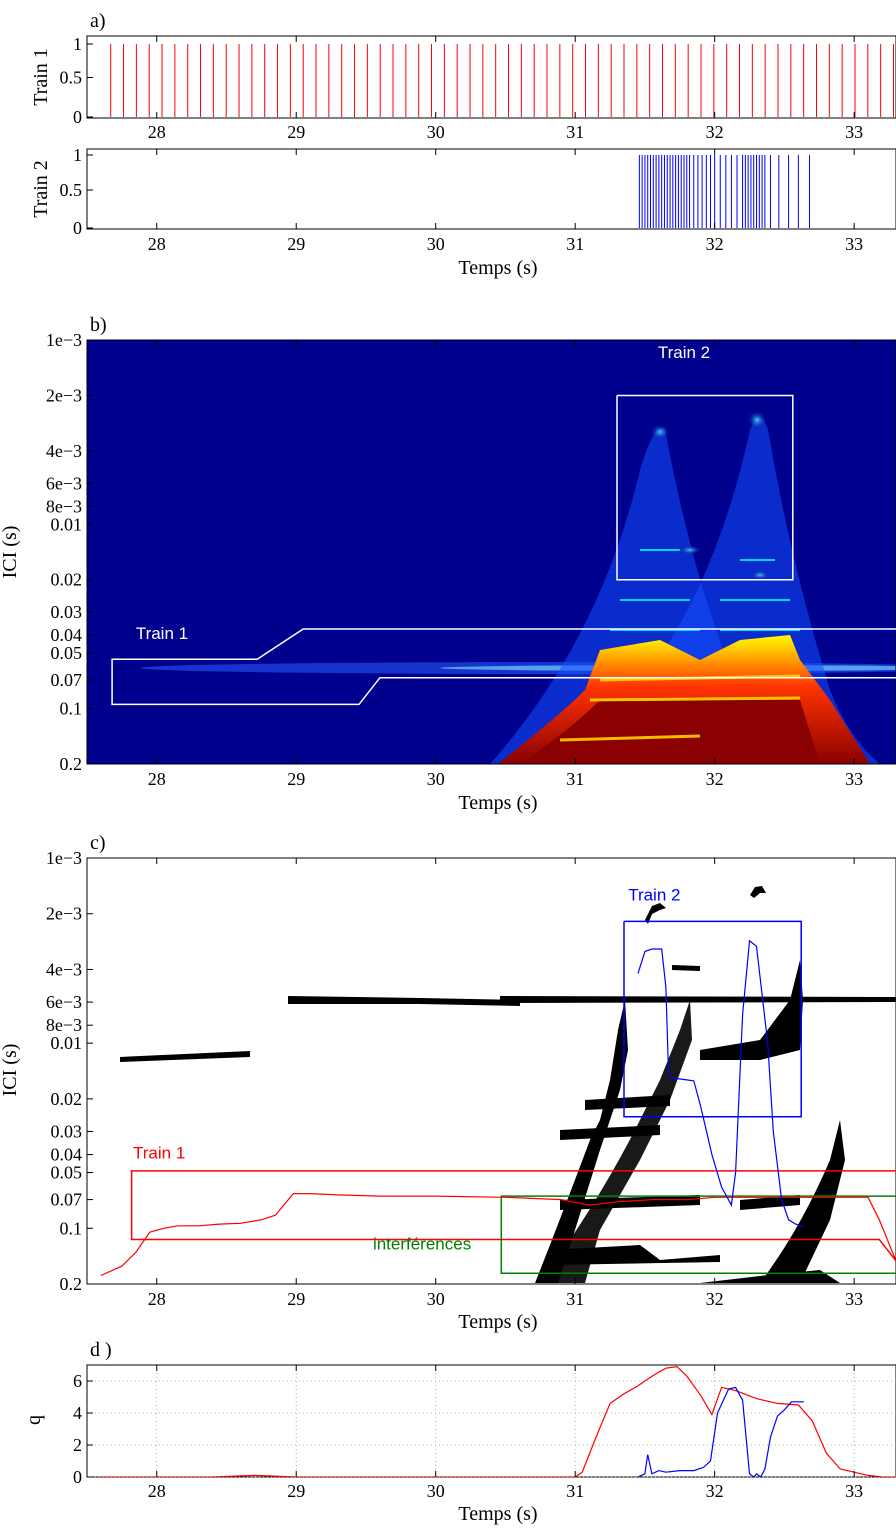 The image size is (896, 1528). I want to click on y-tick-label: 2e−3, so click(64, 914).